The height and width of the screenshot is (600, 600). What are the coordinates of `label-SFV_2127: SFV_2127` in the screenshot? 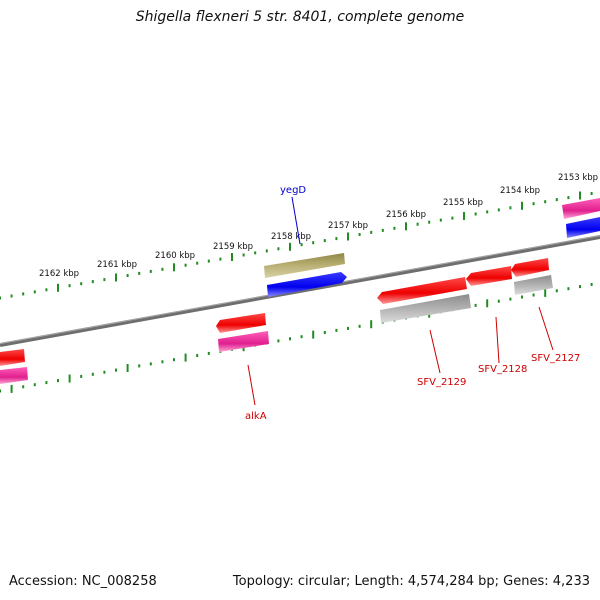 It's located at (555, 358).